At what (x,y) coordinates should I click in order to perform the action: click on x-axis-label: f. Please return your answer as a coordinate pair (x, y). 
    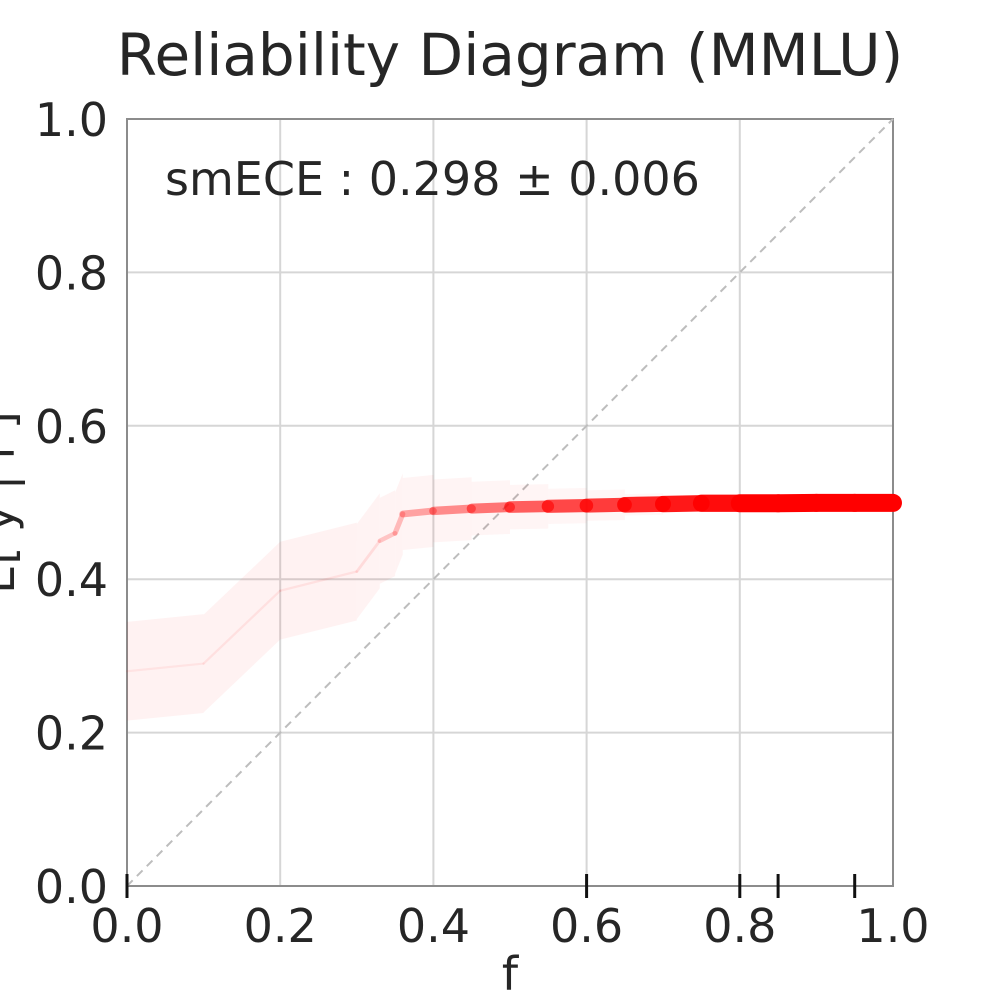
    Looking at the image, I should click on (511, 972).